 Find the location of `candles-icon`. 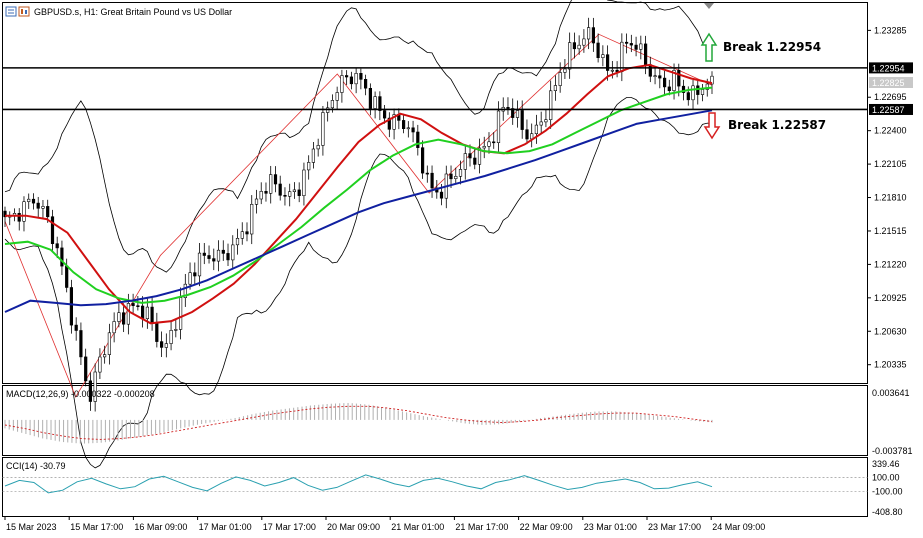

candles-icon is located at coordinates (24, 11).